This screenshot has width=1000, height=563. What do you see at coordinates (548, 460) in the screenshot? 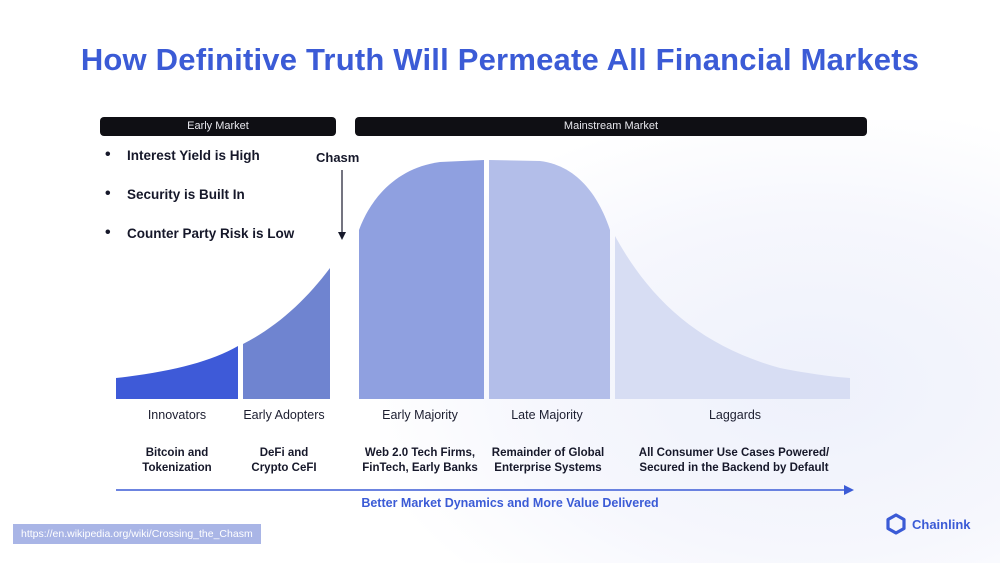
I see `segment-desc-late-majority: Remainder of Global Enterprise Systems` at bounding box center [548, 460].